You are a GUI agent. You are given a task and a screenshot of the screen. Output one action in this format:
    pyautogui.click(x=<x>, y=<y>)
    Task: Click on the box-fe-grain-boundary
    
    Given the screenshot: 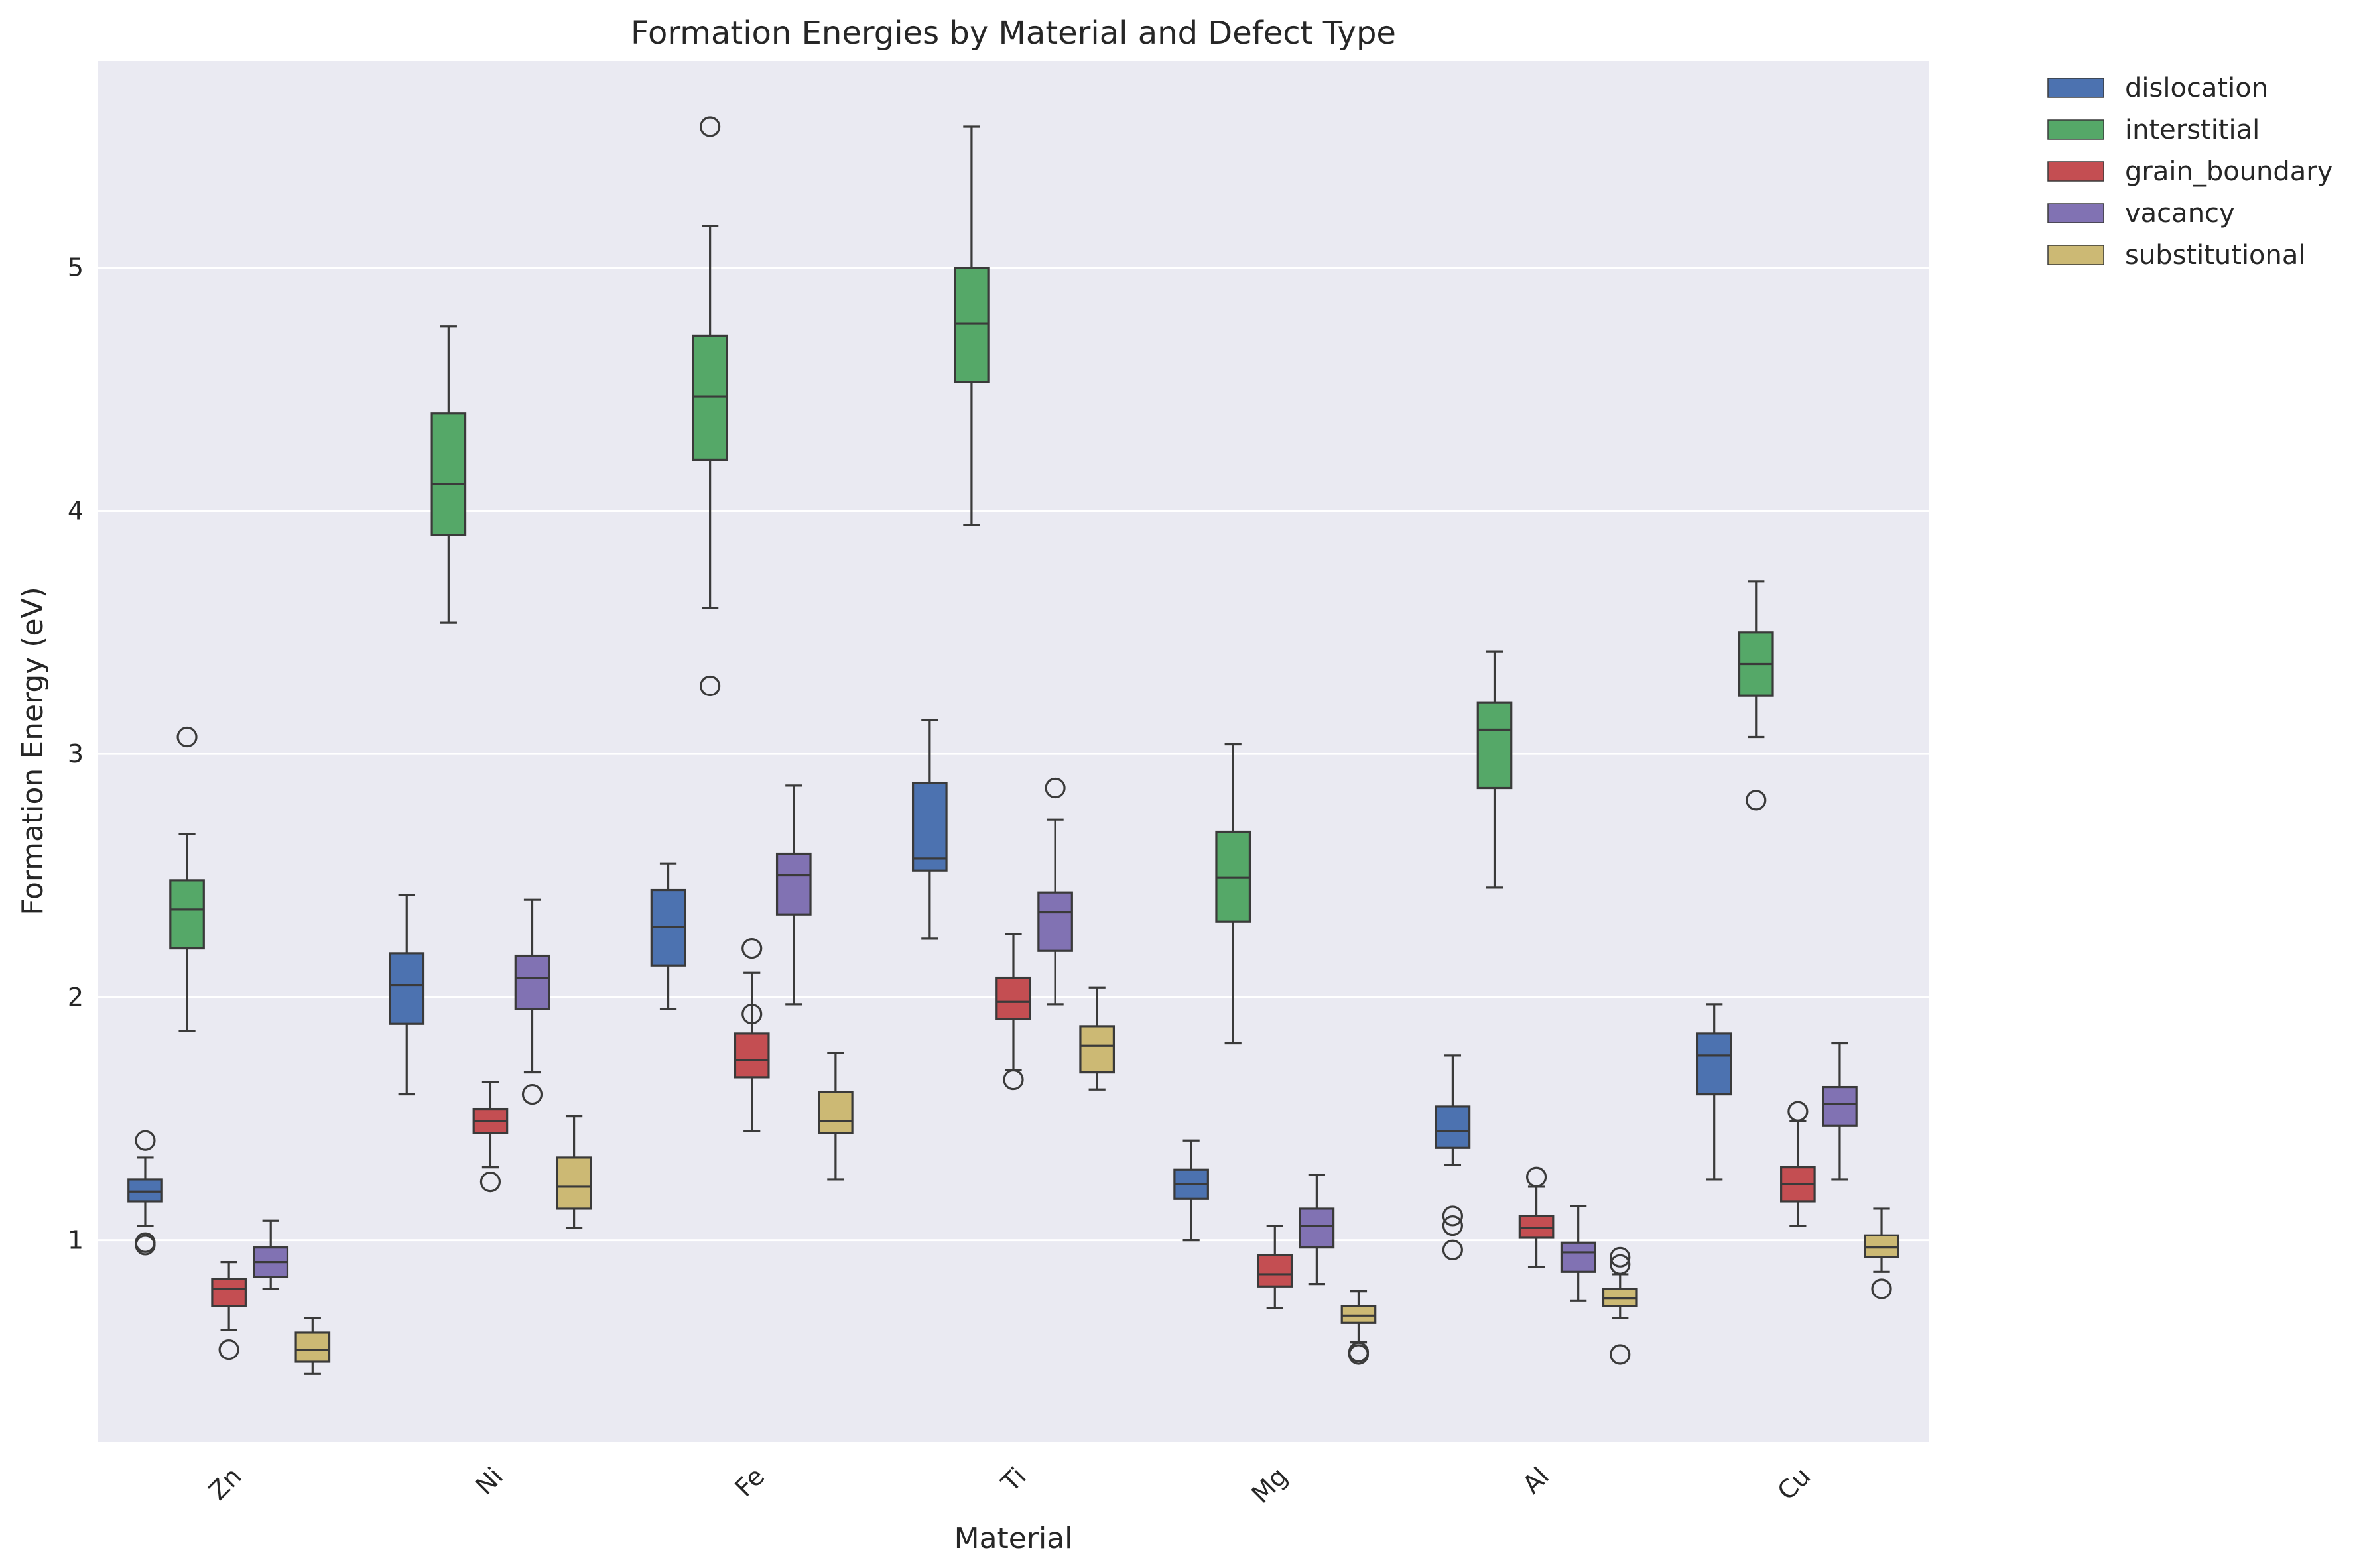 What is the action you would take?
    pyautogui.click(x=752, y=1034)
    